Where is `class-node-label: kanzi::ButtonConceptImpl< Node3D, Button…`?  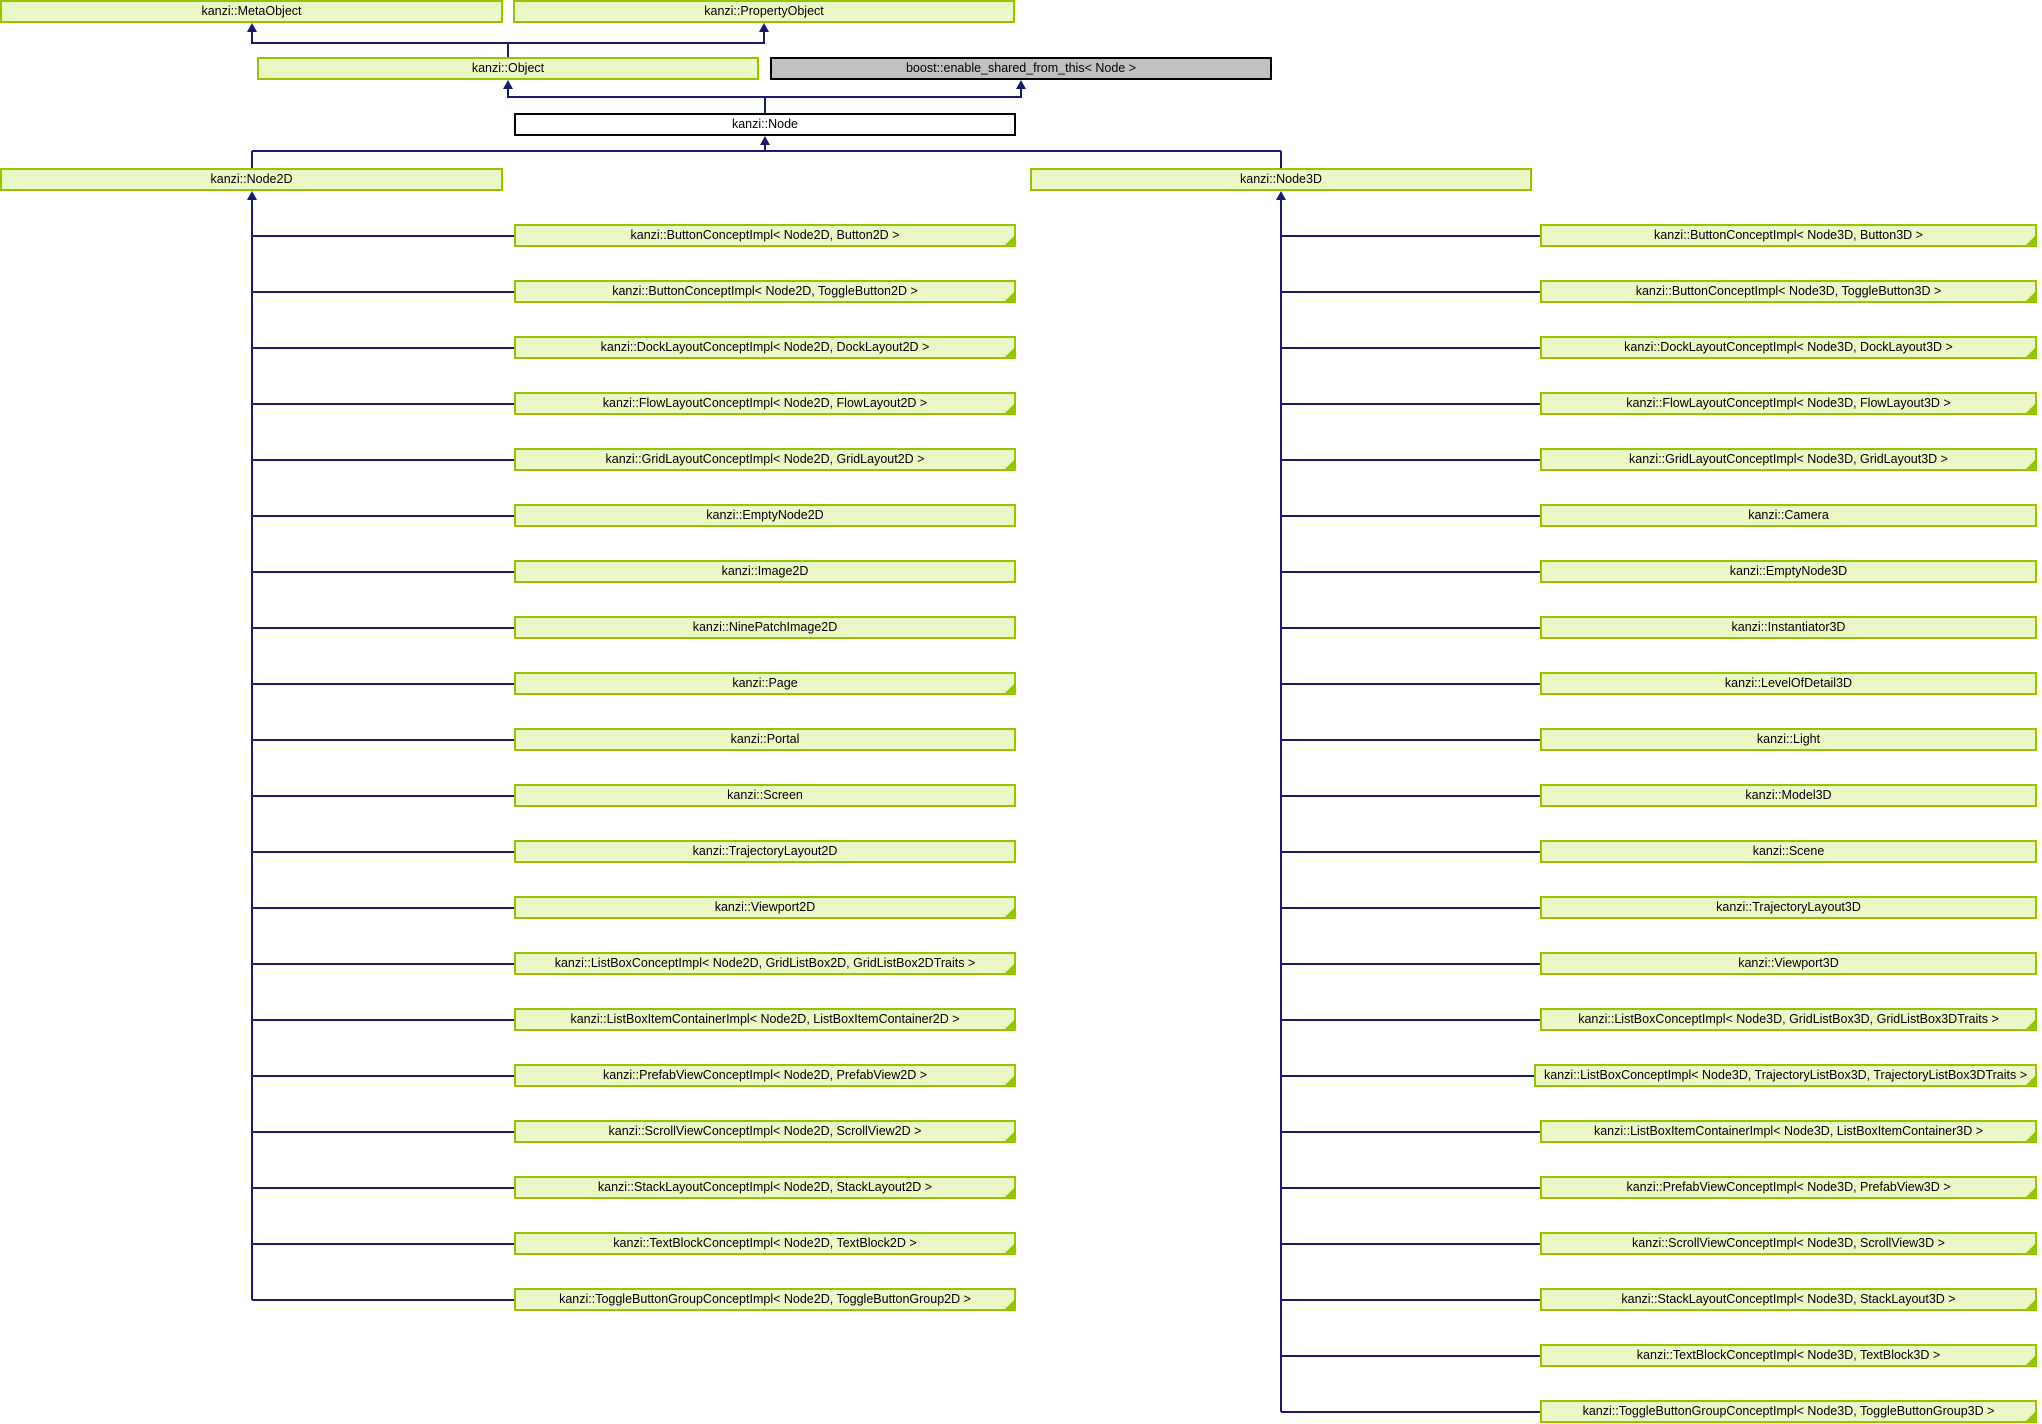
class-node-label: kanzi::ButtonConceptImpl< Node3D, Button… is located at coordinates (1788, 235).